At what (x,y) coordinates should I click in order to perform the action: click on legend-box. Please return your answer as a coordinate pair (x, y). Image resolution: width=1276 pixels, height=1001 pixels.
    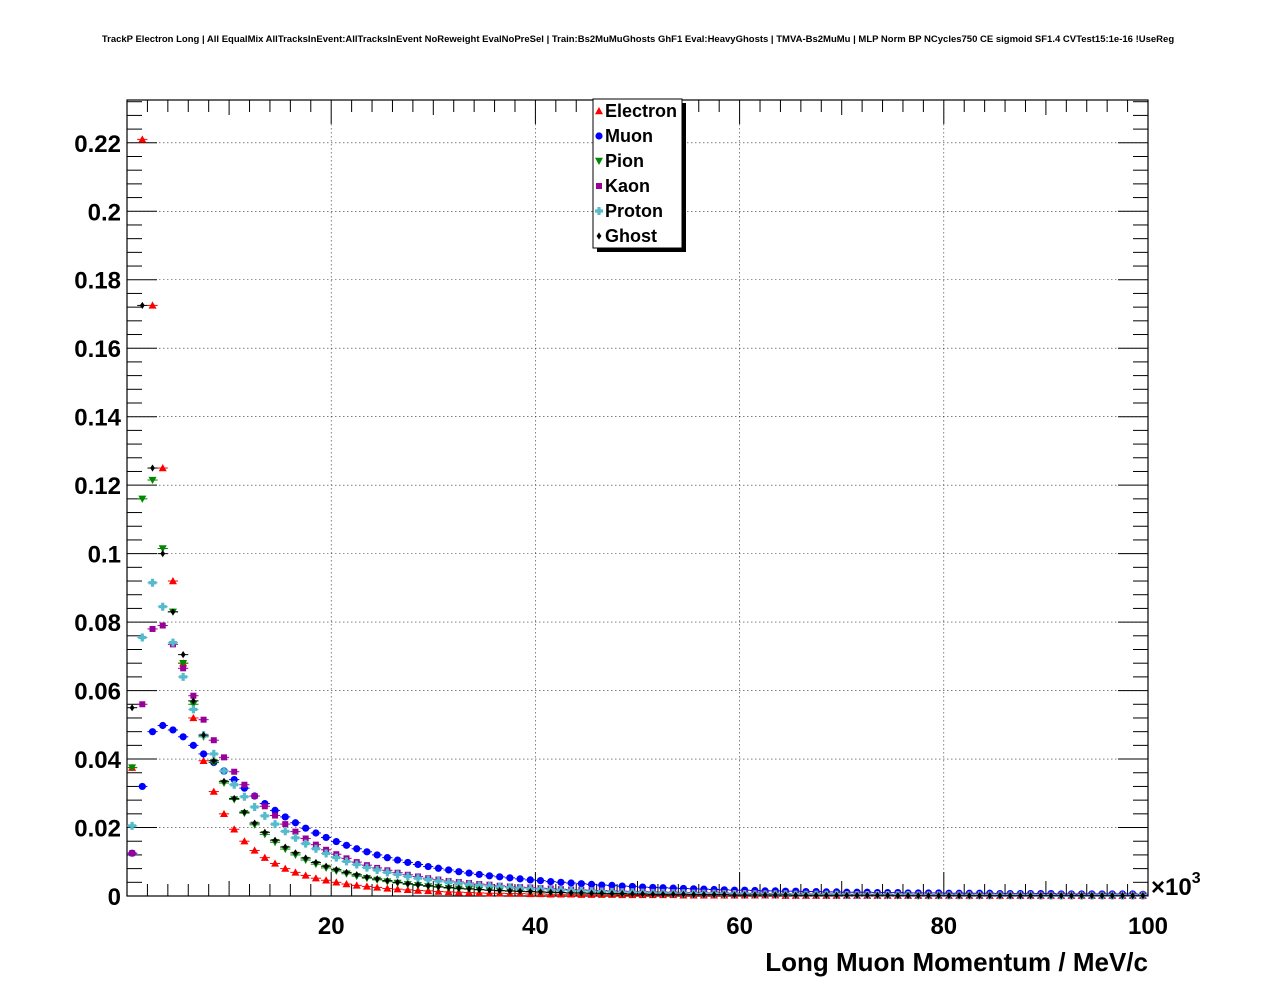
    Looking at the image, I should click on (637, 173).